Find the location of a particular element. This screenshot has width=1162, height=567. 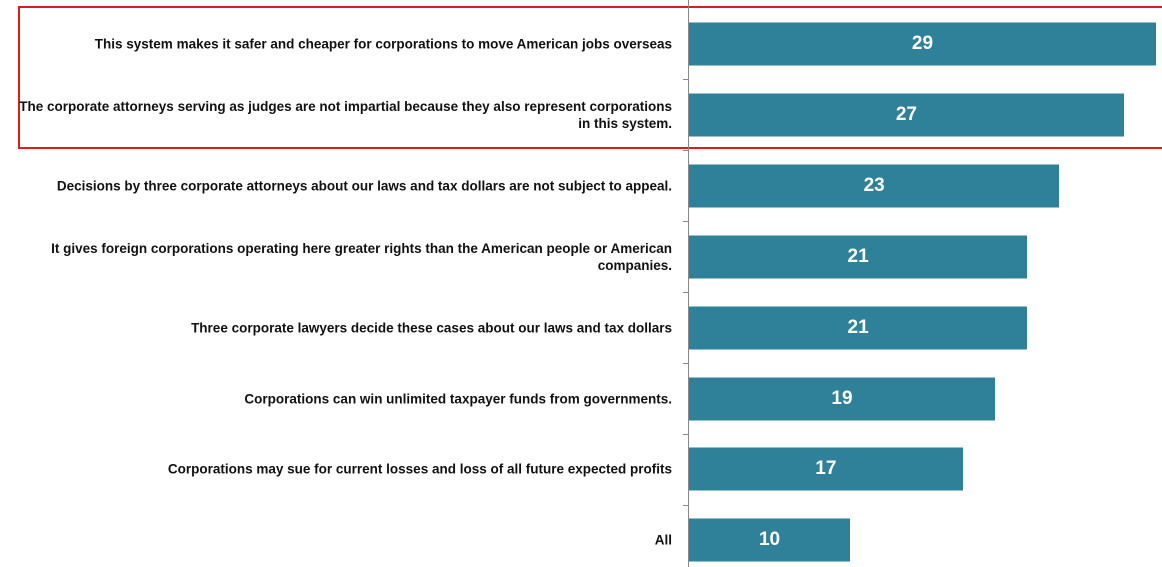

value-label: 17 is located at coordinates (826, 469).